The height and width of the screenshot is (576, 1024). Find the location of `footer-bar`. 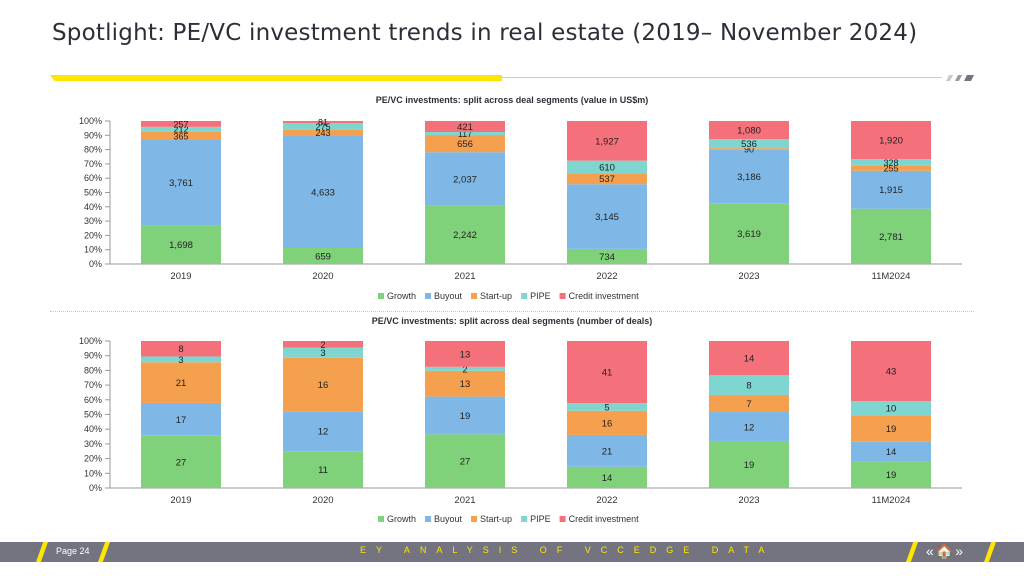

footer-bar is located at coordinates (512, 552).